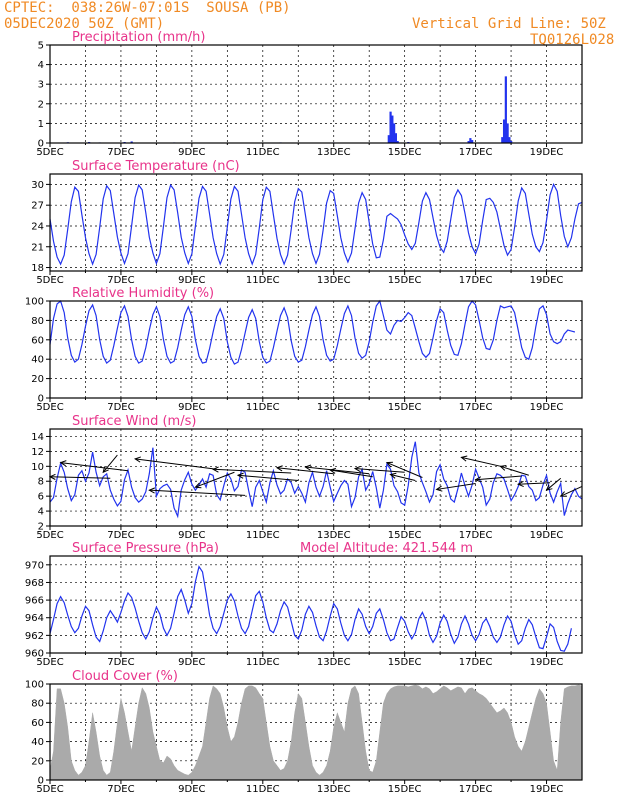 This screenshot has height=800, width=618. What do you see at coordinates (405, 152) in the screenshot?
I see `panel-precip-xtick-label: 15DEC` at bounding box center [405, 152].